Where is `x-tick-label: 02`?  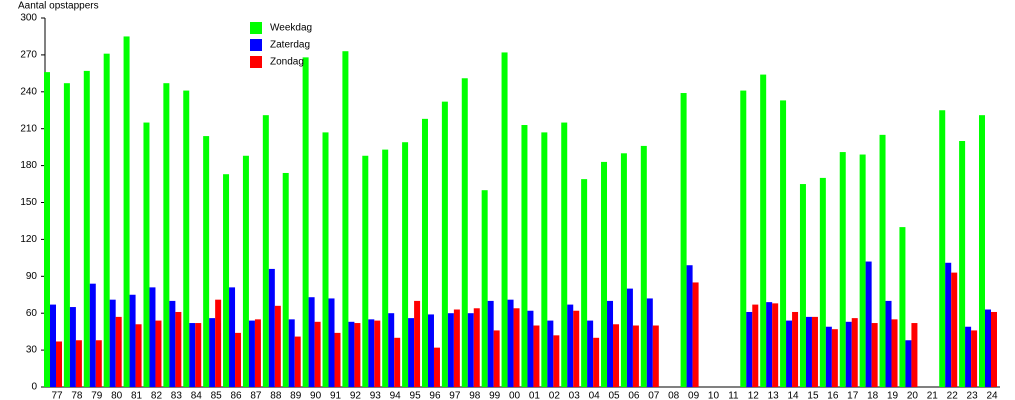 x-tick-label: 02 is located at coordinates (555, 395).